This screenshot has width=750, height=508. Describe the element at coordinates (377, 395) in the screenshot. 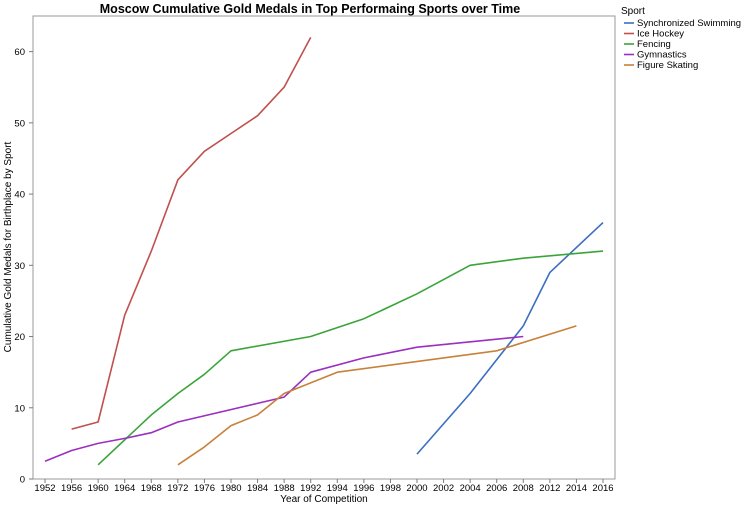

I see `series-line-figure-skating` at that location.